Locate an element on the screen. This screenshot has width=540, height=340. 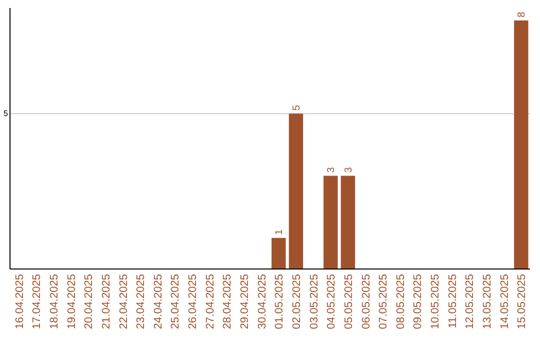
x-tick-label: 17.04.2025 is located at coordinates (37, 302).